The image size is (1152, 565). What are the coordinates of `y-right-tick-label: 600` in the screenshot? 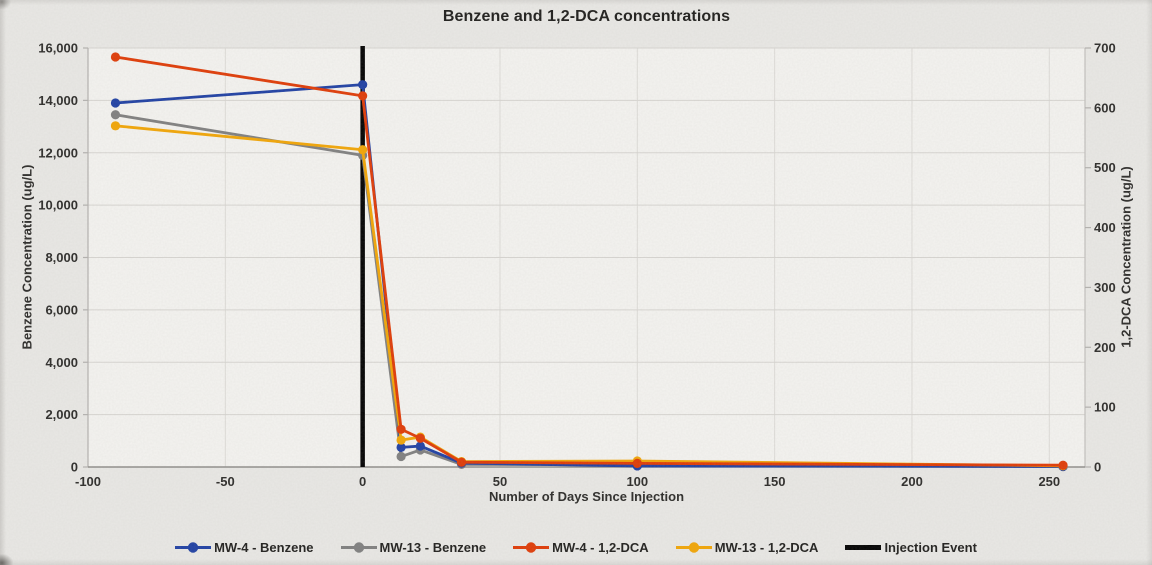 It's located at (1105, 107).